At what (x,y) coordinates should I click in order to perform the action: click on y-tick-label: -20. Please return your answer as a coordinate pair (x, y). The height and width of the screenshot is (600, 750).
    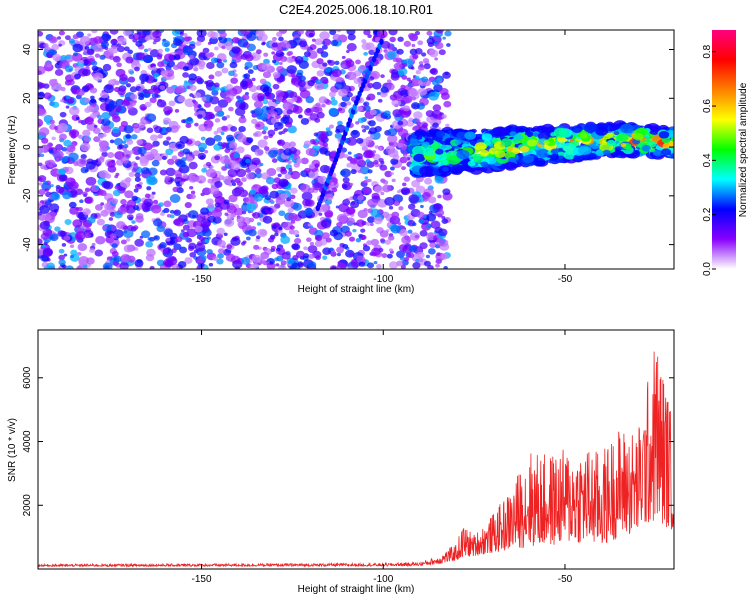
    Looking at the image, I should click on (27, 195).